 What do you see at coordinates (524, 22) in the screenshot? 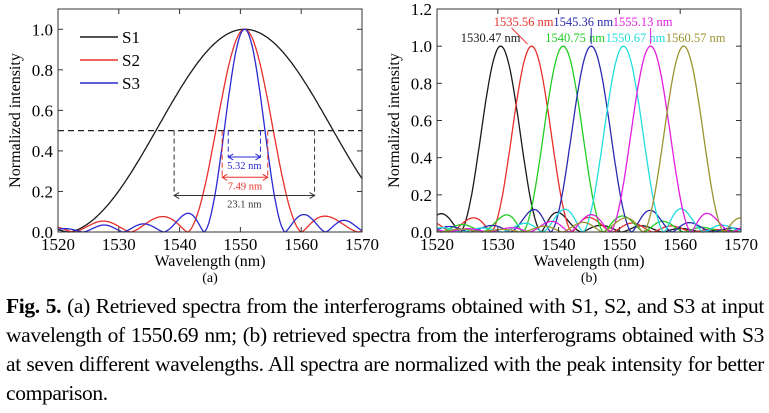
I see `peak-label: 1535.56 nm` at bounding box center [524, 22].